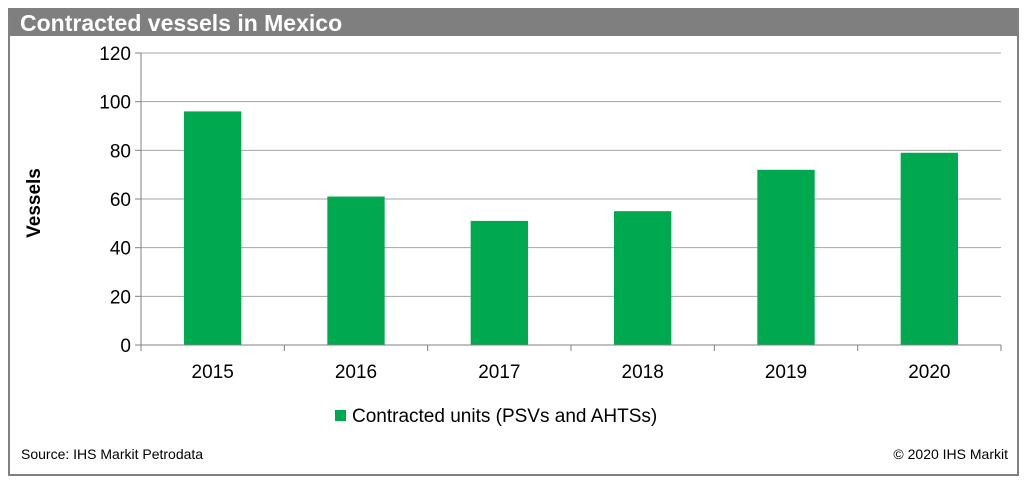  I want to click on y-tick-label: 100, so click(115, 103).